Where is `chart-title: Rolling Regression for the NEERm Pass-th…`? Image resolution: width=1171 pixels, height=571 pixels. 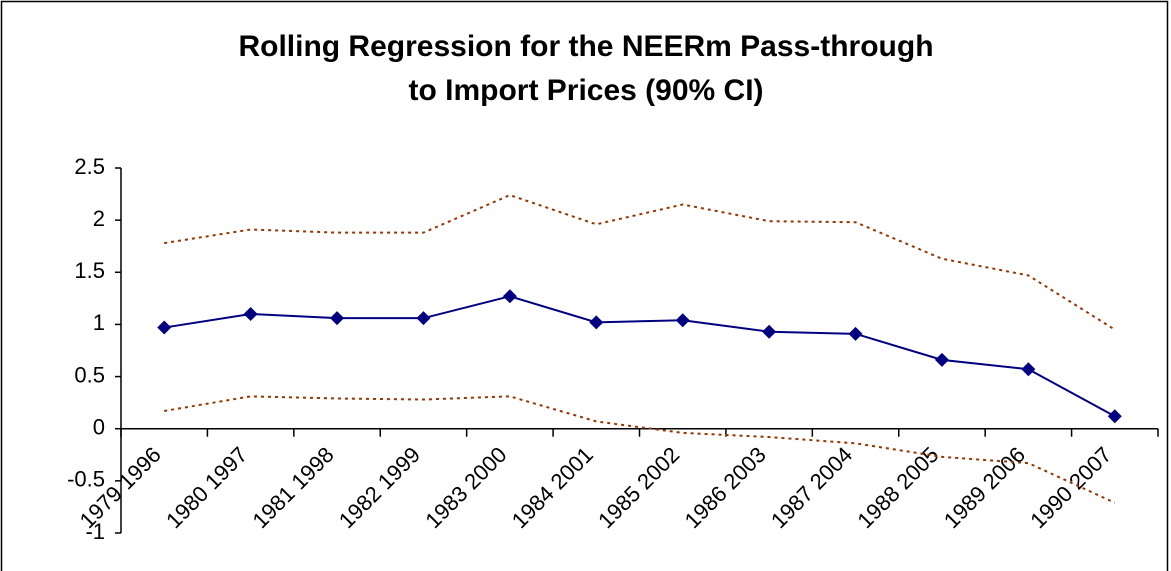
chart-title: Rolling Regression for the NEERm Pass-th… is located at coordinates (585, 46).